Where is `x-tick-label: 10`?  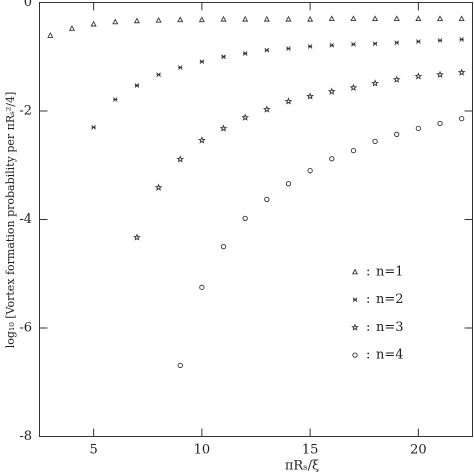
x-tick-label: 10 is located at coordinates (202, 450).